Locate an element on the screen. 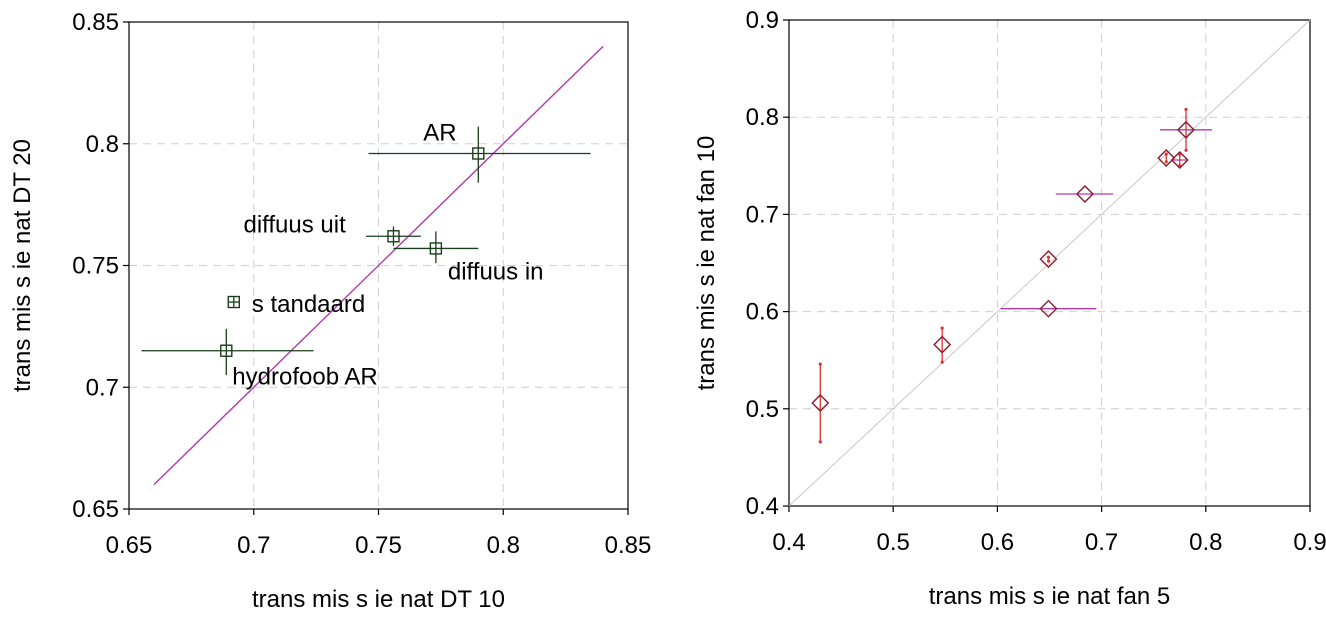  y-tick-label: 0.4 is located at coordinates (762, 506).